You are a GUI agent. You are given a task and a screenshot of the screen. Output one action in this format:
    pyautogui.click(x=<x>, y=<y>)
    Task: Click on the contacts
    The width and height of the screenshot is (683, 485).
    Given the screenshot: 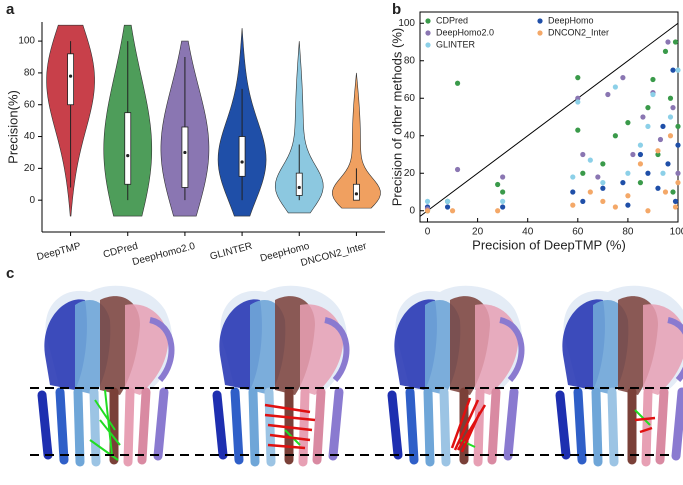 What is the action you would take?
    pyautogui.click(x=460, y=425)
    